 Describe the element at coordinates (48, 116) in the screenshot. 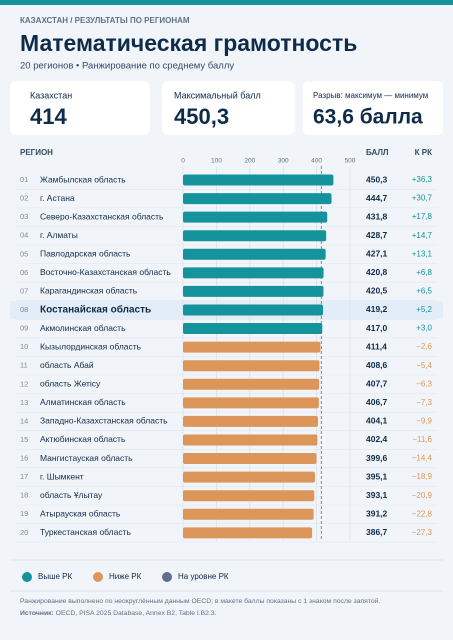

I see `card-value: 414` at that location.